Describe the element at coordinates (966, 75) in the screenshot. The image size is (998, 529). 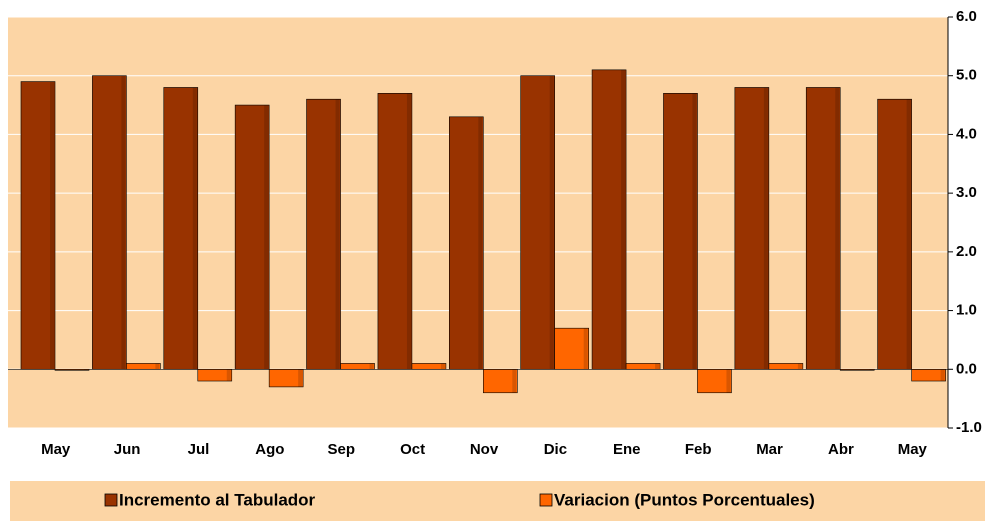
I see `y-tick-label: 5.0` at that location.